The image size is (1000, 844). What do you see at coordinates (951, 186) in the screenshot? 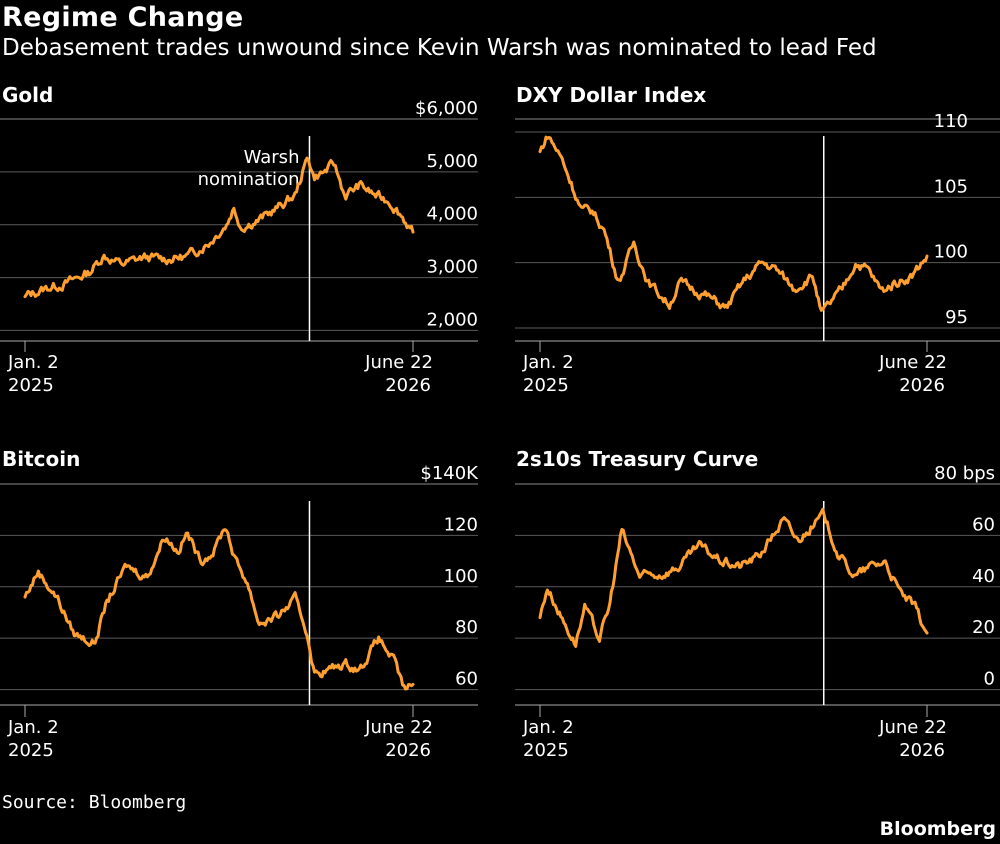
I see `dxy-ytick-label: 105` at bounding box center [951, 186].